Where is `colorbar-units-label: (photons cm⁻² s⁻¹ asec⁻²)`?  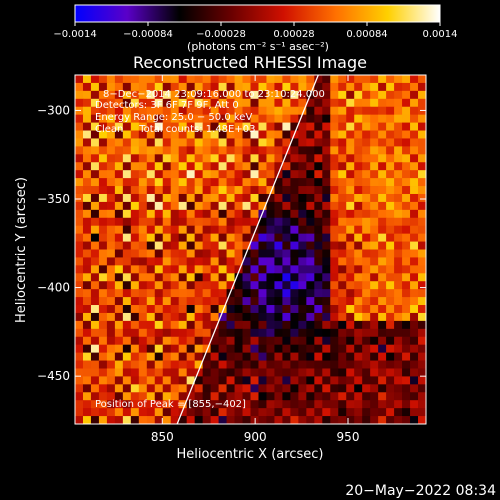 colorbar-units-label: (photons cm⁻² s⁻¹ asec⁻²) is located at coordinates (258, 46).